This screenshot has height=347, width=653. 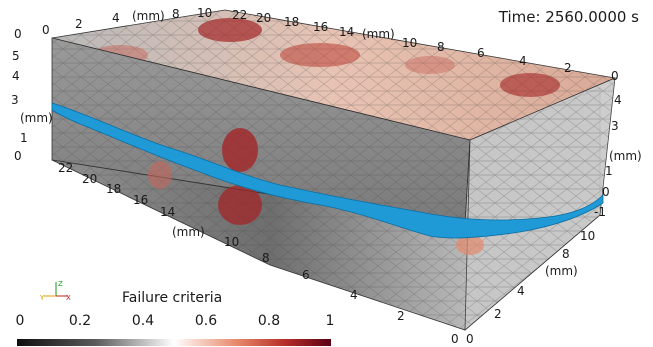 I want to click on colorbar-tick: 0.8, so click(x=269, y=321).